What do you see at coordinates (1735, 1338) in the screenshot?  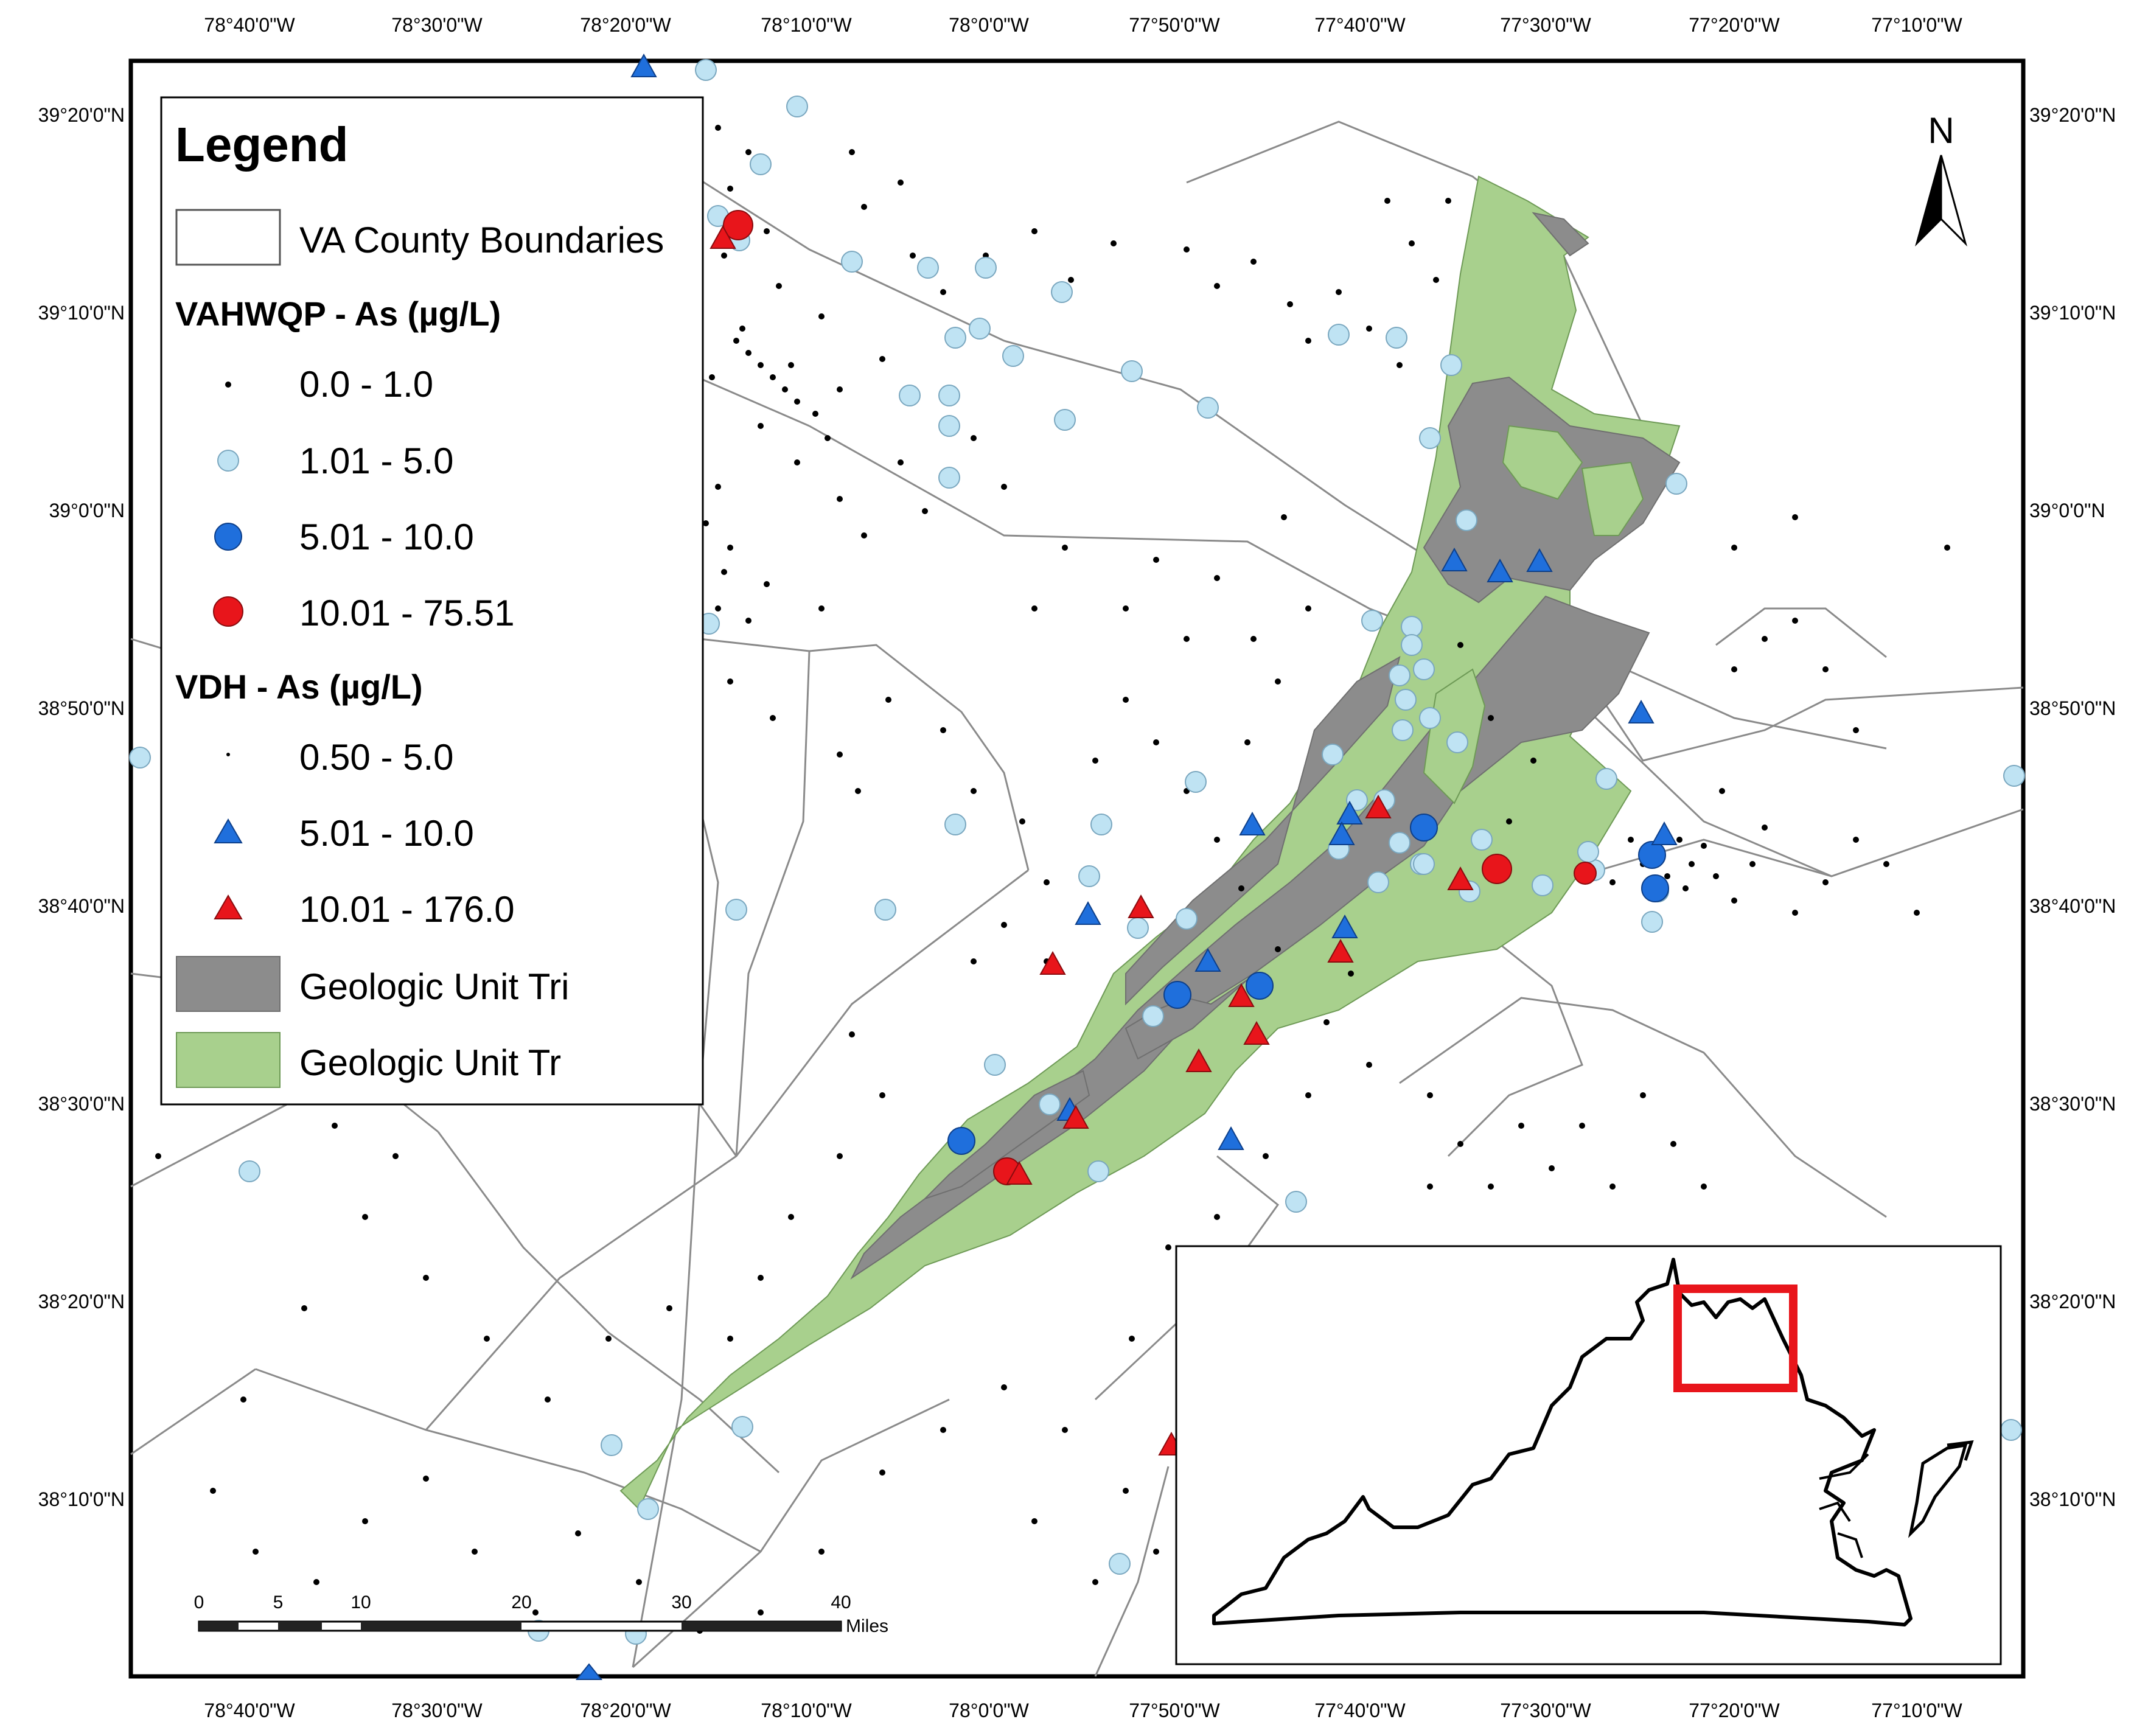 I see `study-area-box` at bounding box center [1735, 1338].